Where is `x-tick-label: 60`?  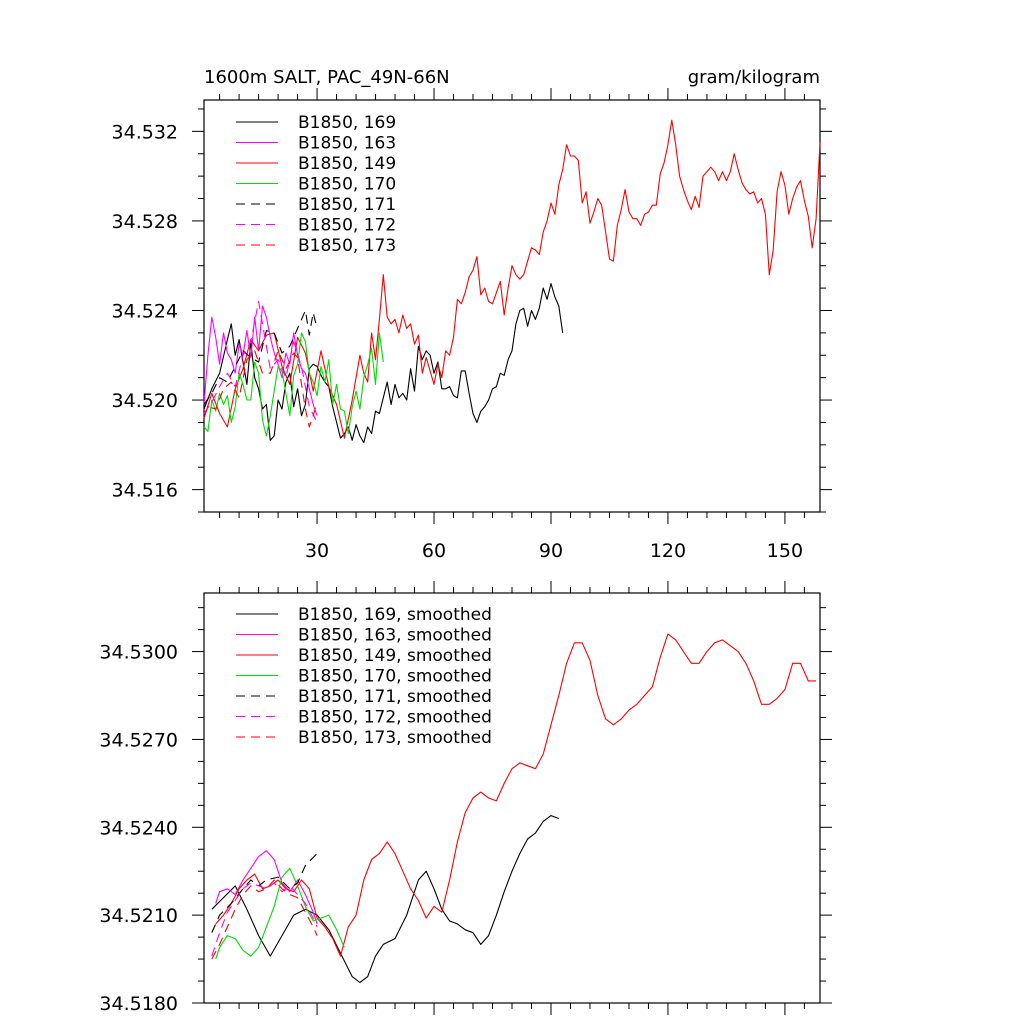 x-tick-label: 60 is located at coordinates (434, 551).